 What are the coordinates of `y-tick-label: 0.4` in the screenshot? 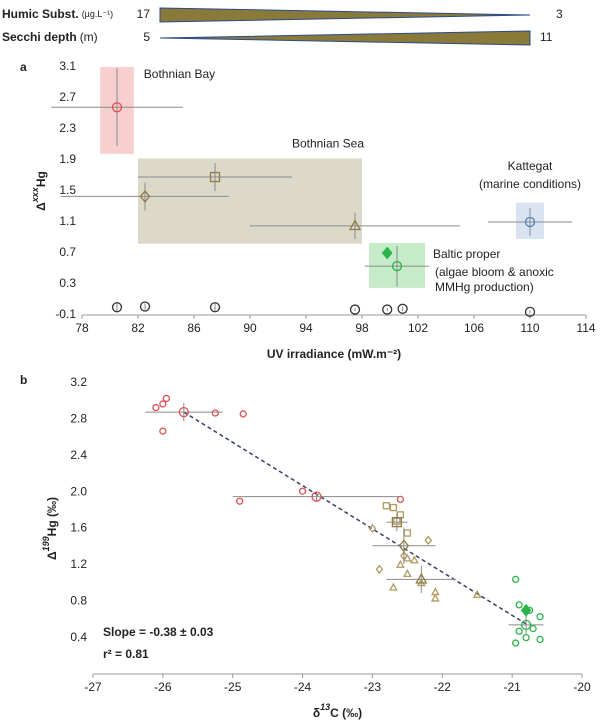 It's located at (78, 637).